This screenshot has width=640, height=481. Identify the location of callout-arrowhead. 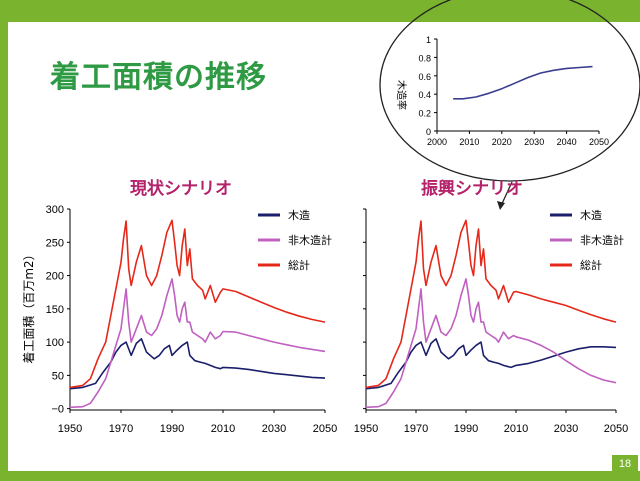
(501, 205).